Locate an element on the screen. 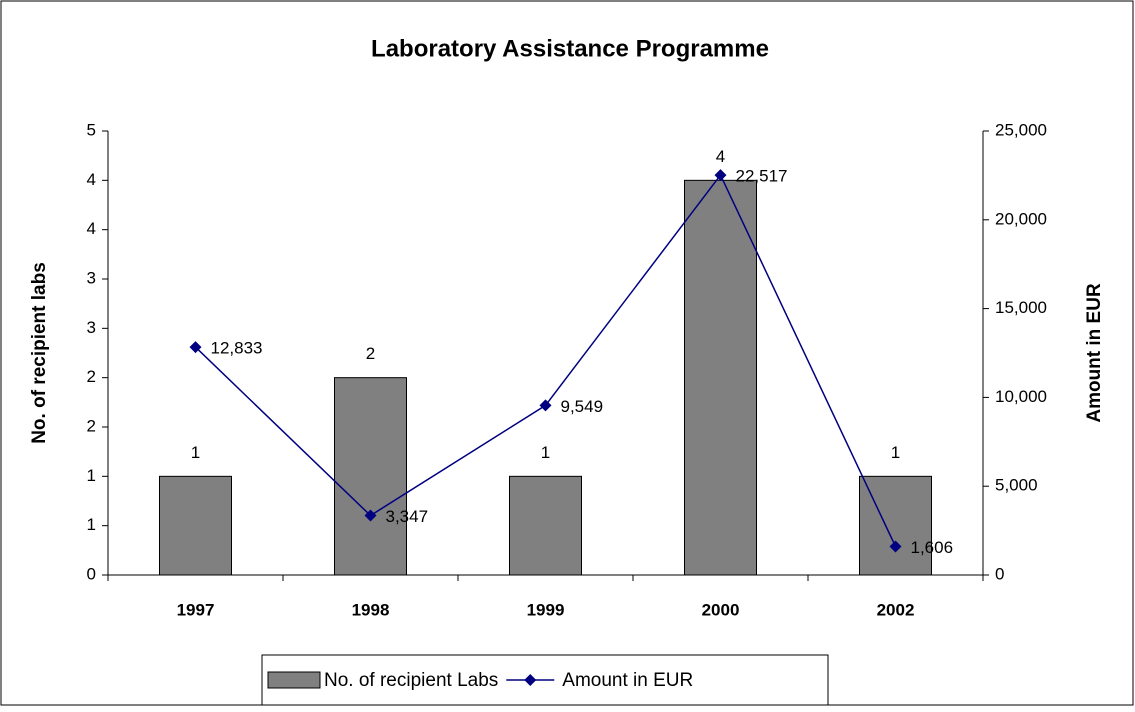 The height and width of the screenshot is (712, 1135). x-tick-label: 1997 is located at coordinates (196, 609).